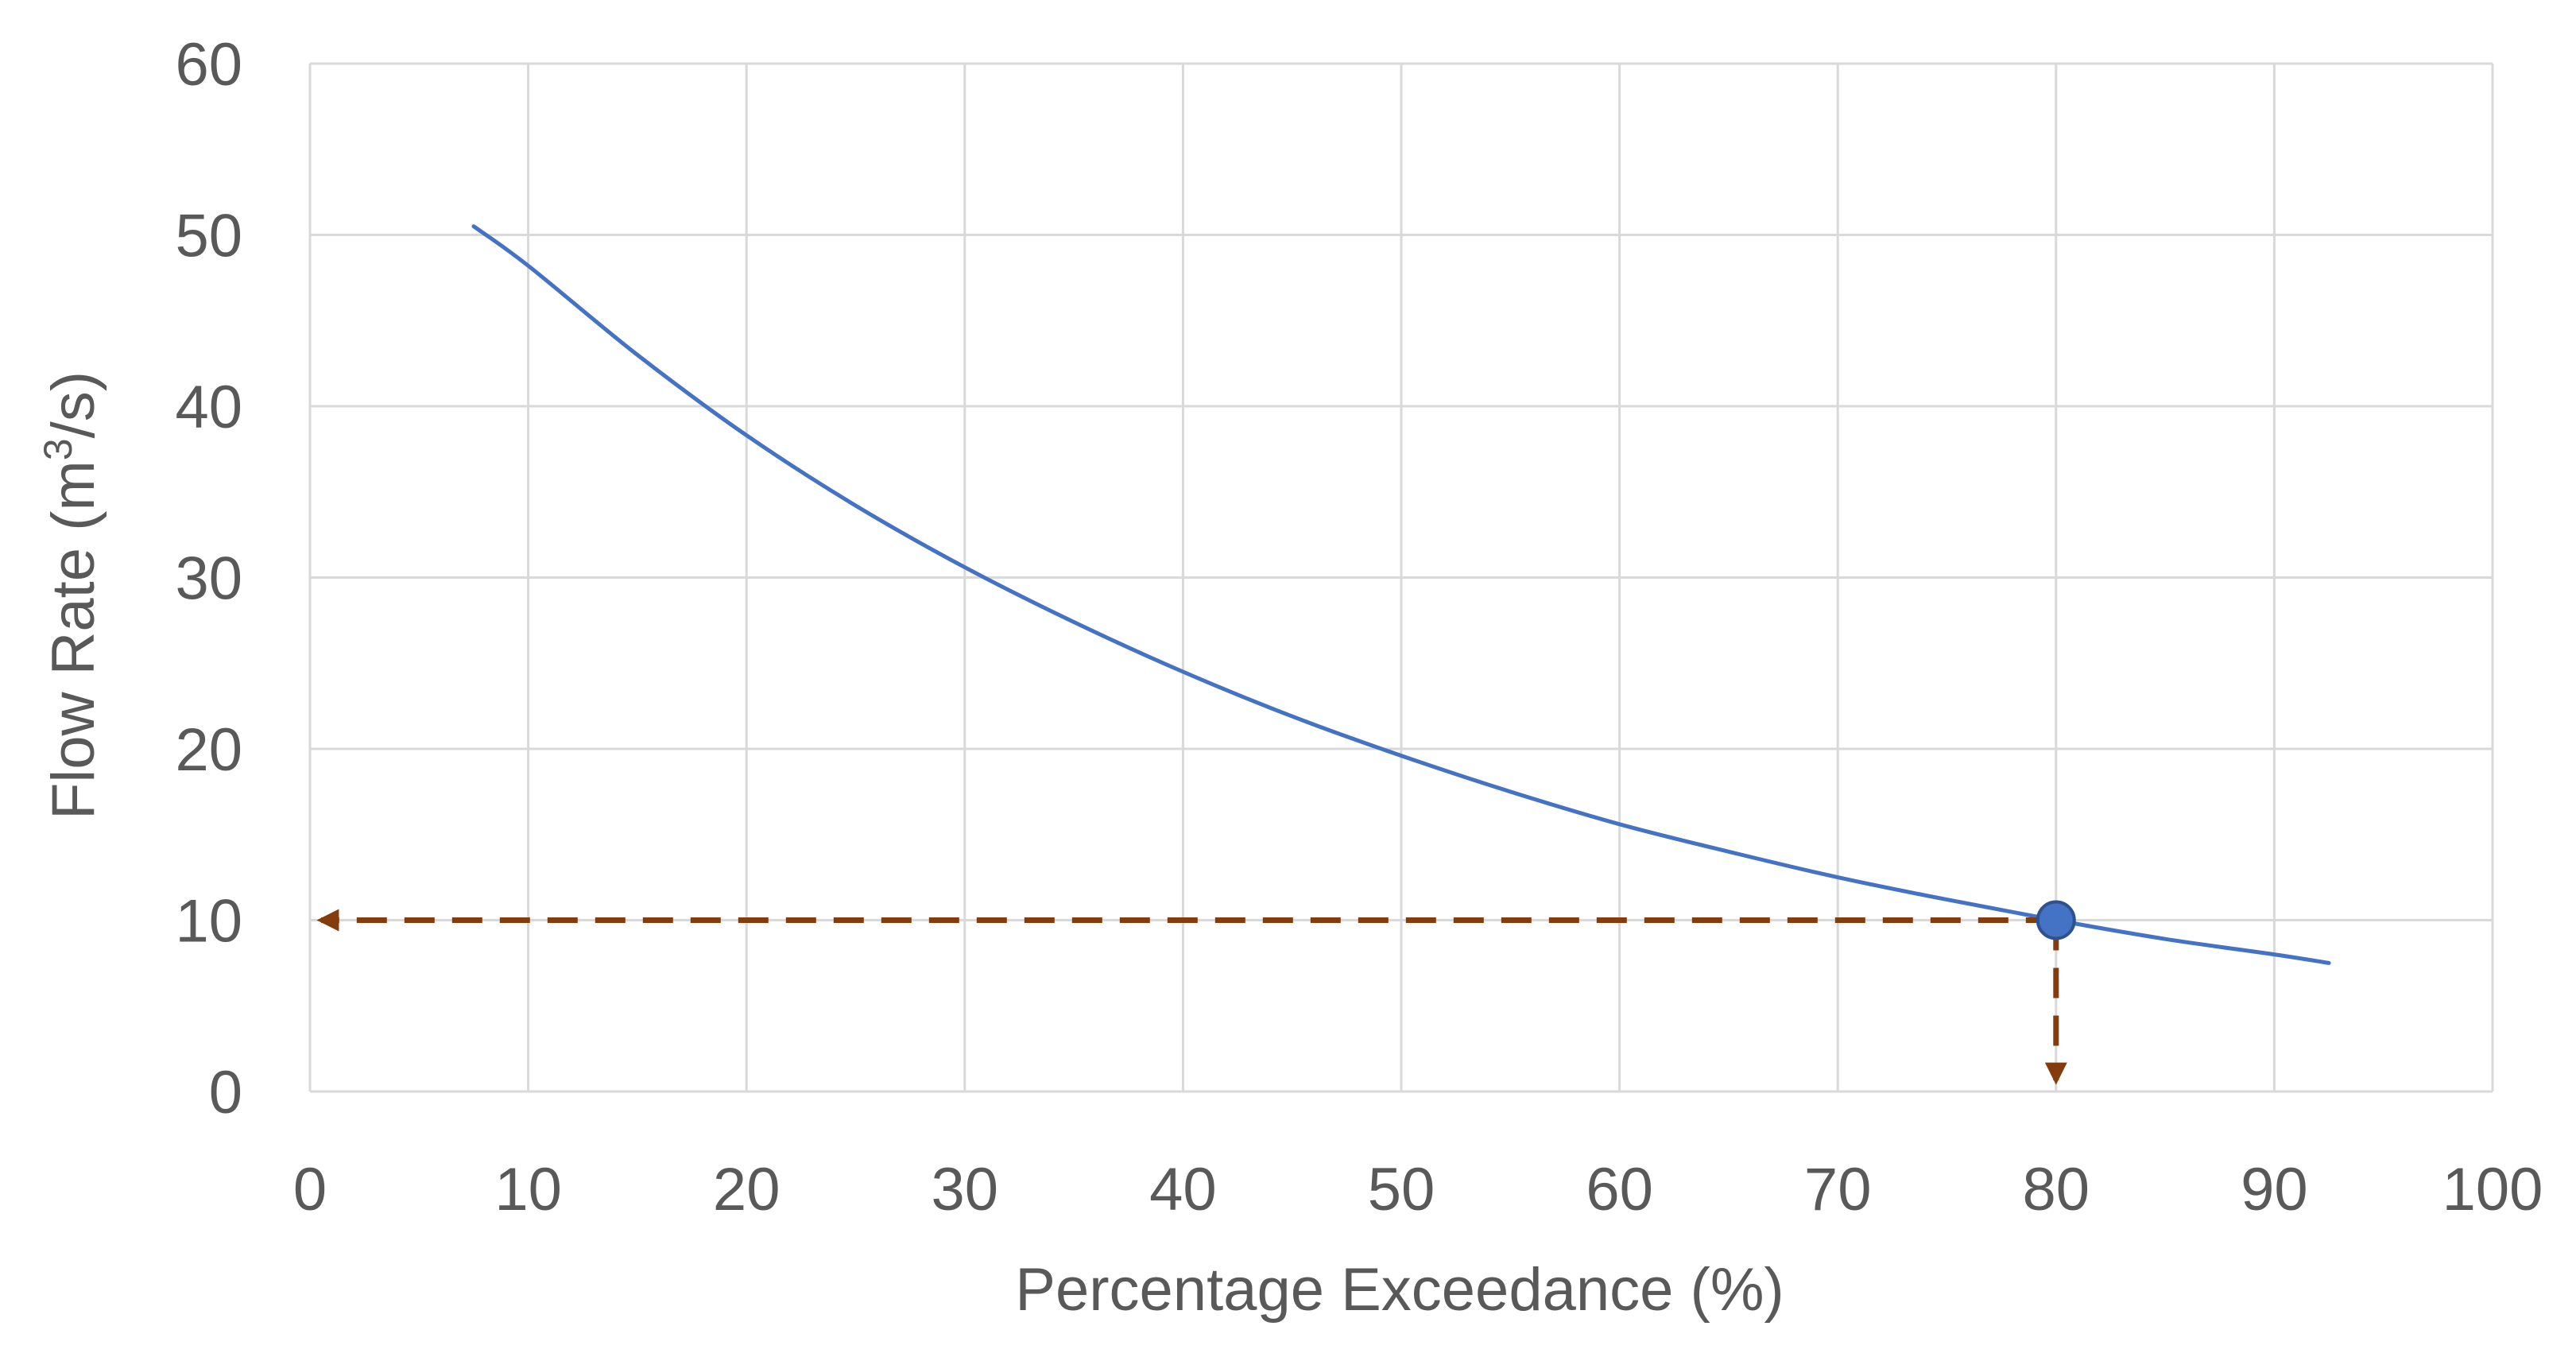 This screenshot has width=2576, height=1357. Describe the element at coordinates (58, 449) in the screenshot. I see `y-axis-title-superscript: 3` at that location.